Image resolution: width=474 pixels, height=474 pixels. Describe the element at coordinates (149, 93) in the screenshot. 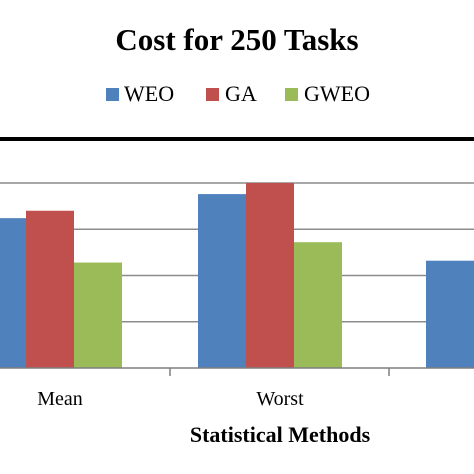

I see `legend-label-0: WEO` at that location.